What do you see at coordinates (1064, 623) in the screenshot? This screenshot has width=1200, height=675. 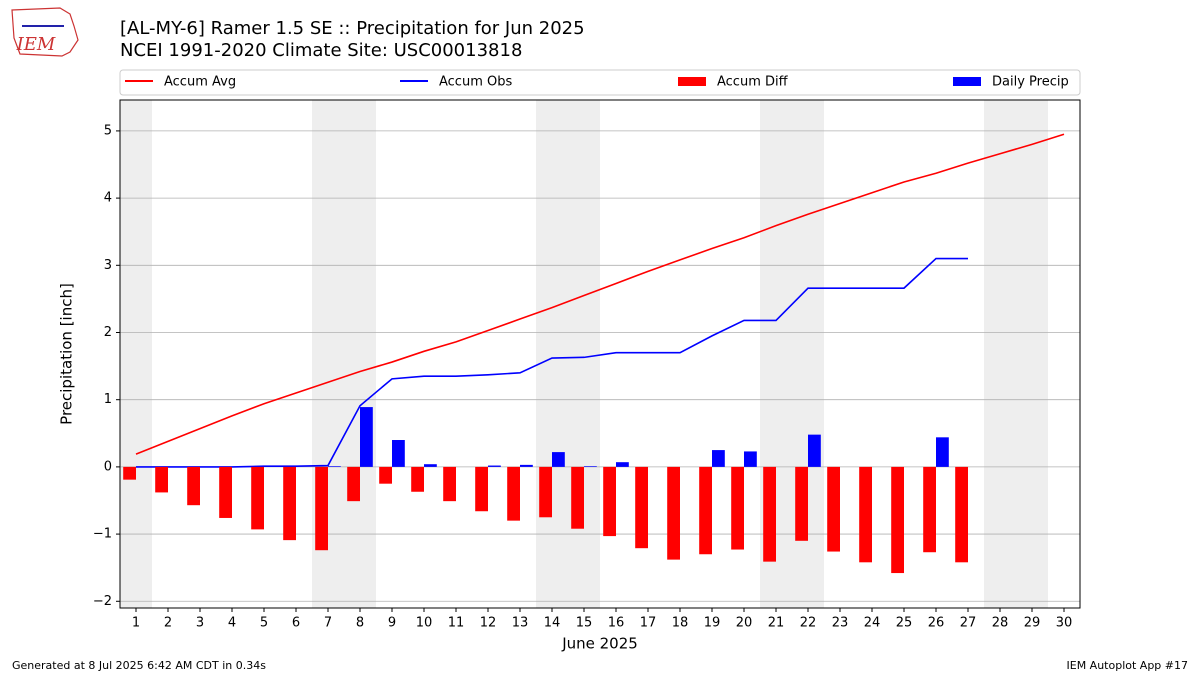 I see `x-tick-label: 30` at bounding box center [1064, 623].